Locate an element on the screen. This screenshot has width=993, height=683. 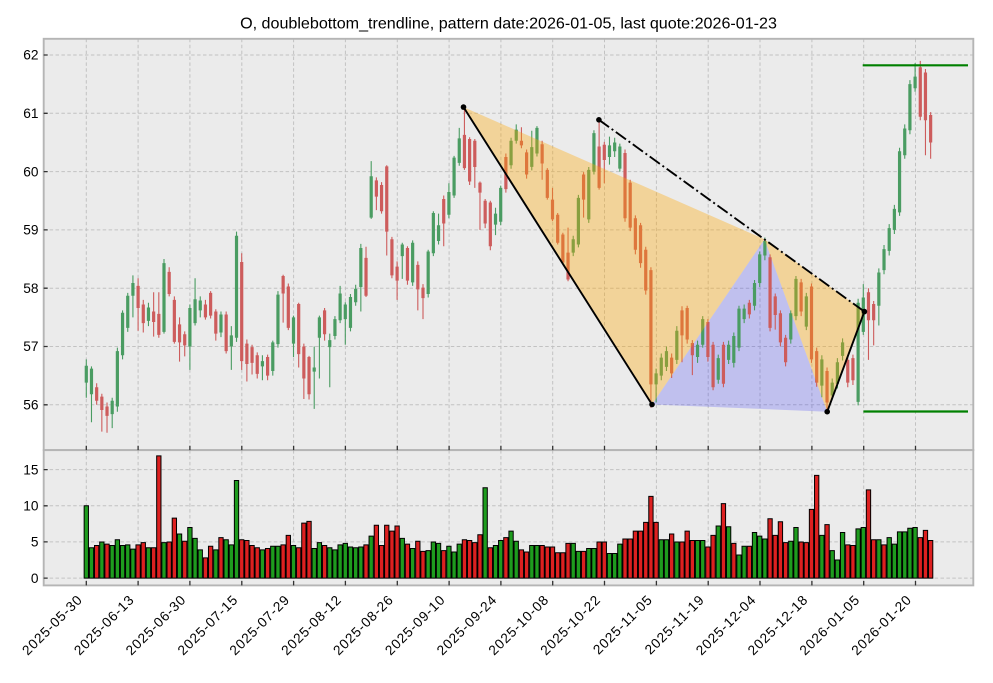
svg-text: 62 is located at coordinates (30, 55).